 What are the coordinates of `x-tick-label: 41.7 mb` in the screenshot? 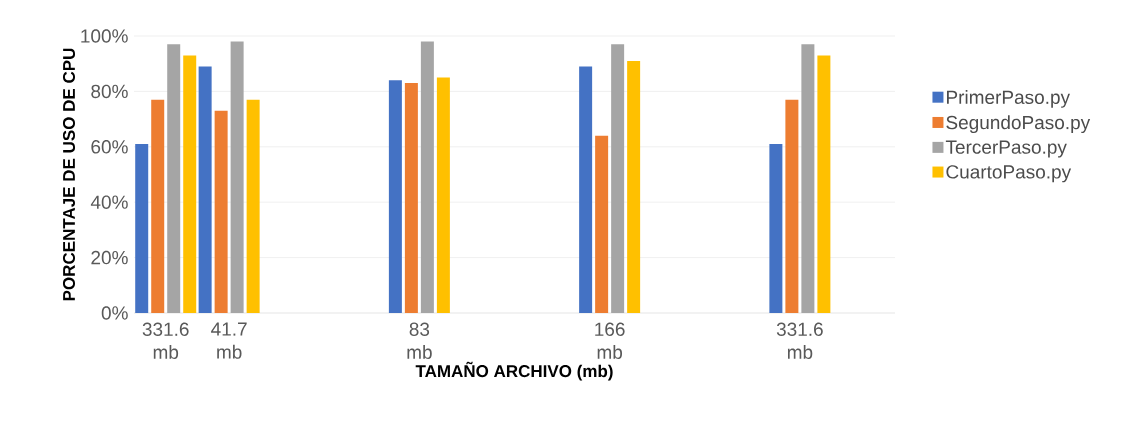 It's located at (229, 340).